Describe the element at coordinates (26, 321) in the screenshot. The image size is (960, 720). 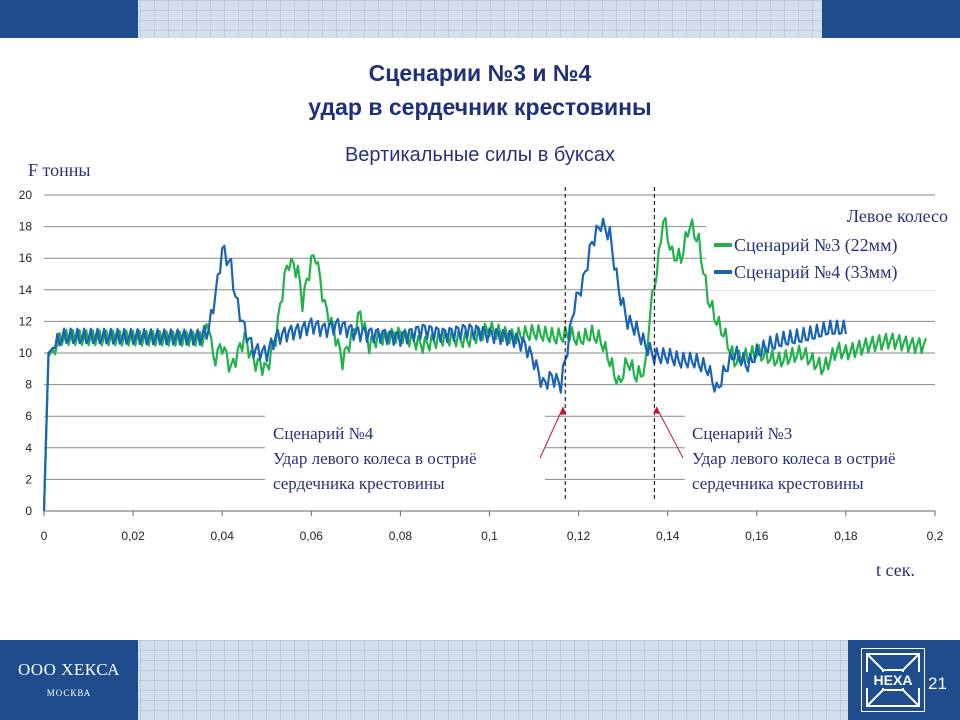
I see `y-tick-label: 12` at that location.